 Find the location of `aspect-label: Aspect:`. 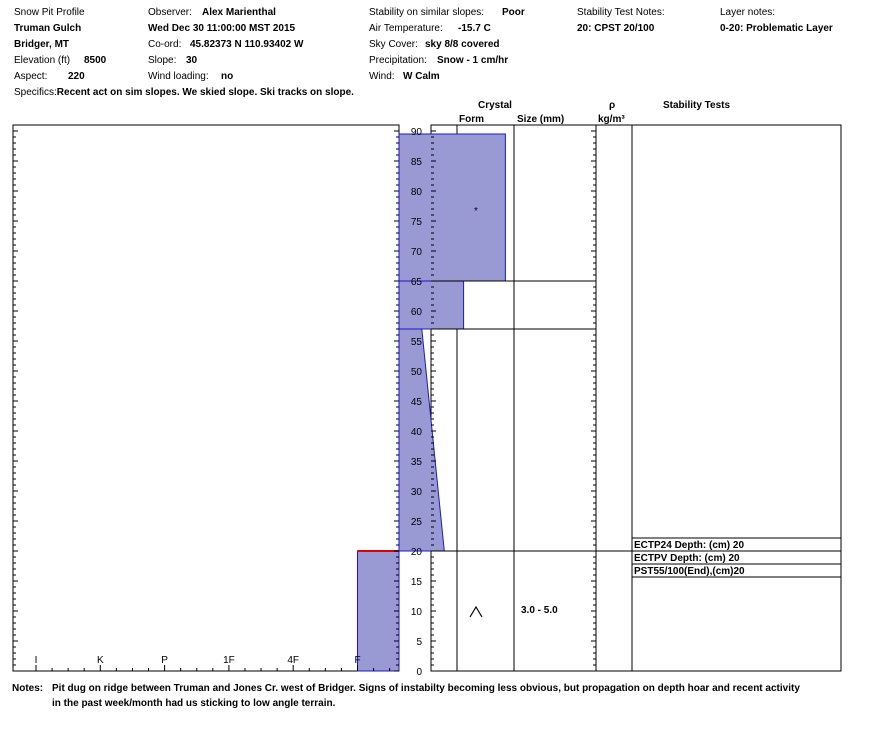

aspect-label: Aspect: is located at coordinates (31, 76).